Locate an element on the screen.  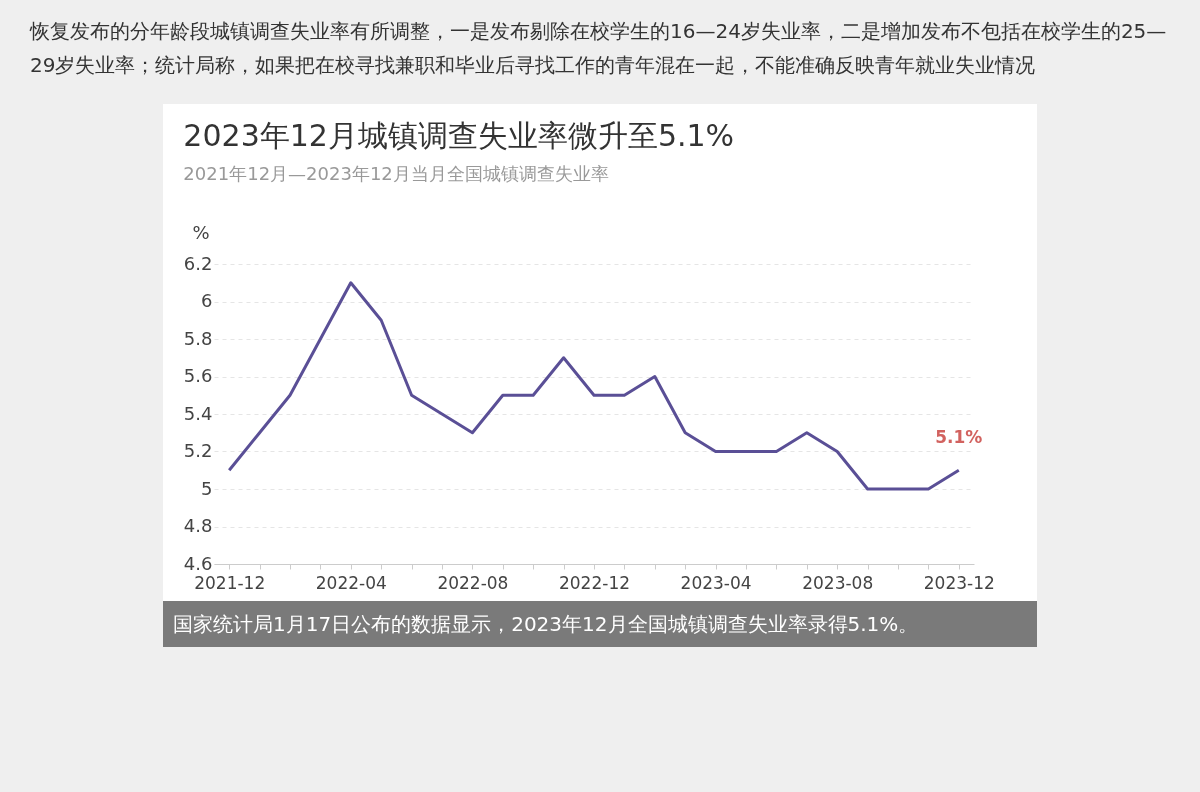
x-tick-label: 2021-12 is located at coordinates (230, 582).